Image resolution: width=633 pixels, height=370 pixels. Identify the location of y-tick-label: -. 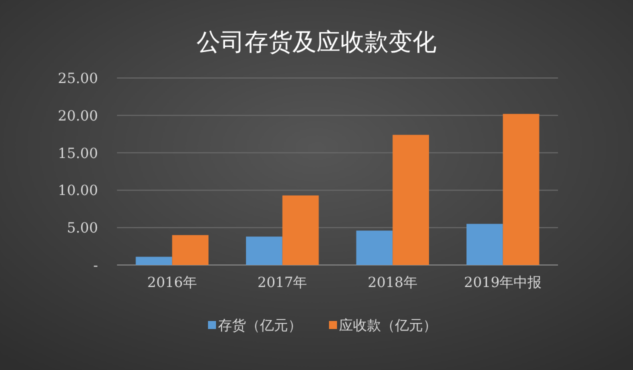
(95, 266).